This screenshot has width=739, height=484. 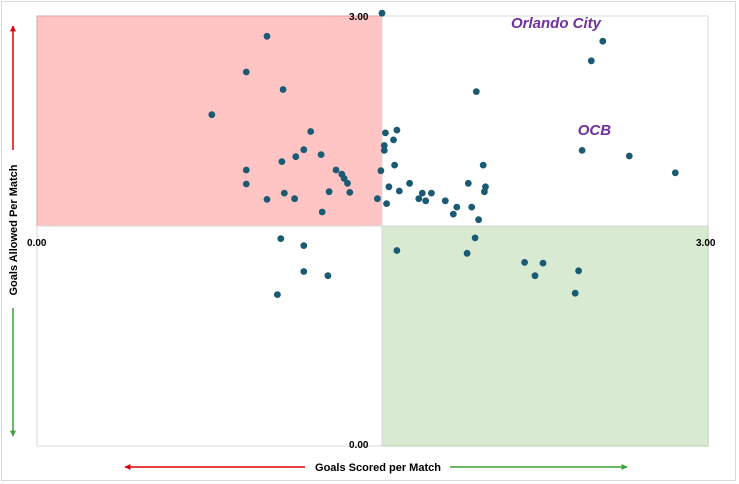 What do you see at coordinates (706, 243) in the screenshot?
I see `x-max-tick-label: 3.00` at bounding box center [706, 243].